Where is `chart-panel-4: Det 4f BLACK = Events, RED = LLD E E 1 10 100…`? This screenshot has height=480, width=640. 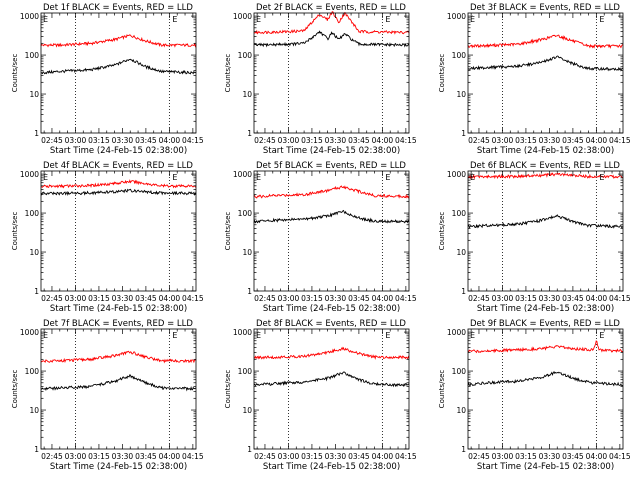
chart-panel-4: Det 4f BLACK = Events, RED = LLD E E 1 10 100… is located at coordinates (107, 237).